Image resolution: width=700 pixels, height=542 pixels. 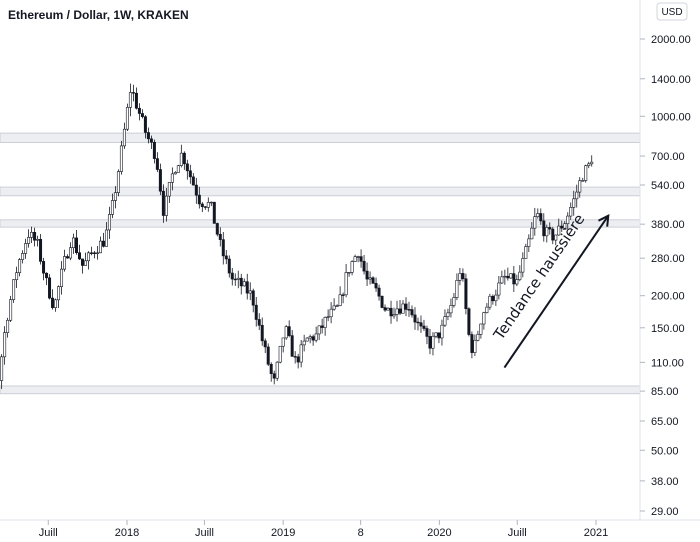 What do you see at coordinates (323, 529) in the screenshot?
I see `x-axis: Juill 2018 Juill 2019 8 2020 Juill 2021` at bounding box center [323, 529].